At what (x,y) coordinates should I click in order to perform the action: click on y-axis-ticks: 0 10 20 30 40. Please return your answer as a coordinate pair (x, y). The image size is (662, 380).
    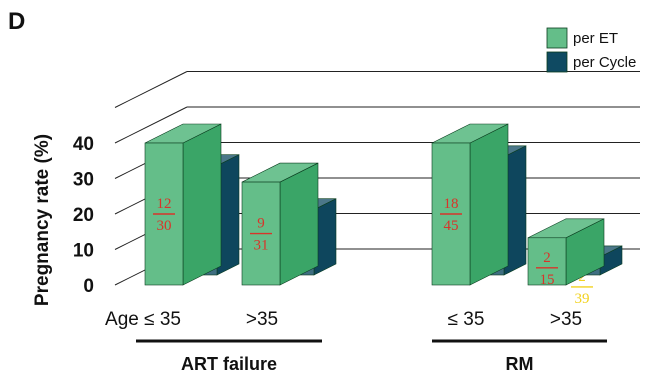
    Looking at the image, I should click on (83, 215).